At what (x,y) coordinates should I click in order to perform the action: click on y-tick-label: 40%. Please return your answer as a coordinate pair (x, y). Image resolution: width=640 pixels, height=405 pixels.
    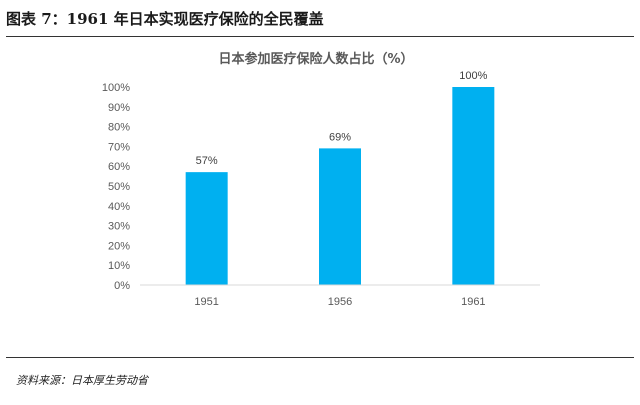
    Looking at the image, I should click on (119, 207).